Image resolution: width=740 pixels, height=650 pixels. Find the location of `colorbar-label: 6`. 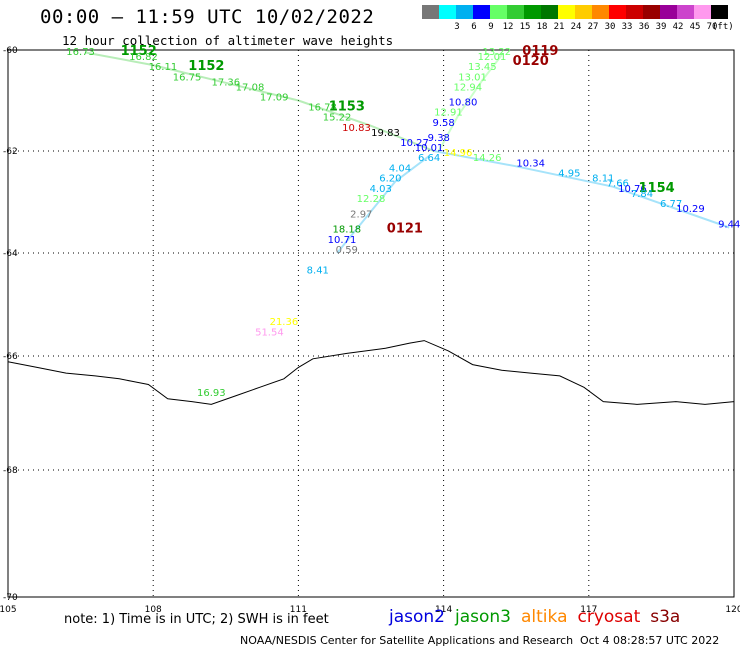

colorbar-label: 6 is located at coordinates (474, 27).